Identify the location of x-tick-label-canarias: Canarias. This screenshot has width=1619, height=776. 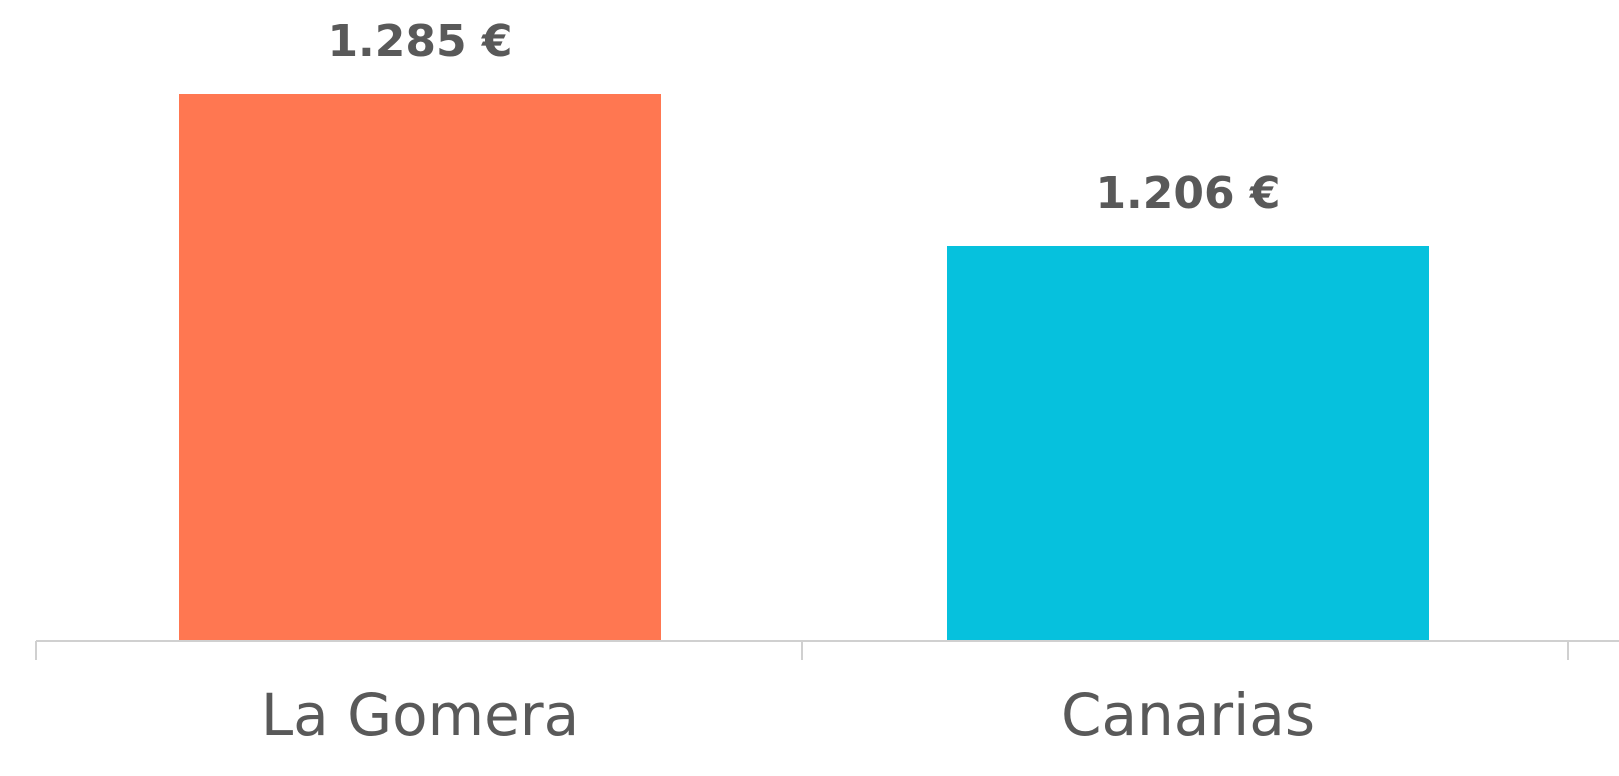
(1188, 715).